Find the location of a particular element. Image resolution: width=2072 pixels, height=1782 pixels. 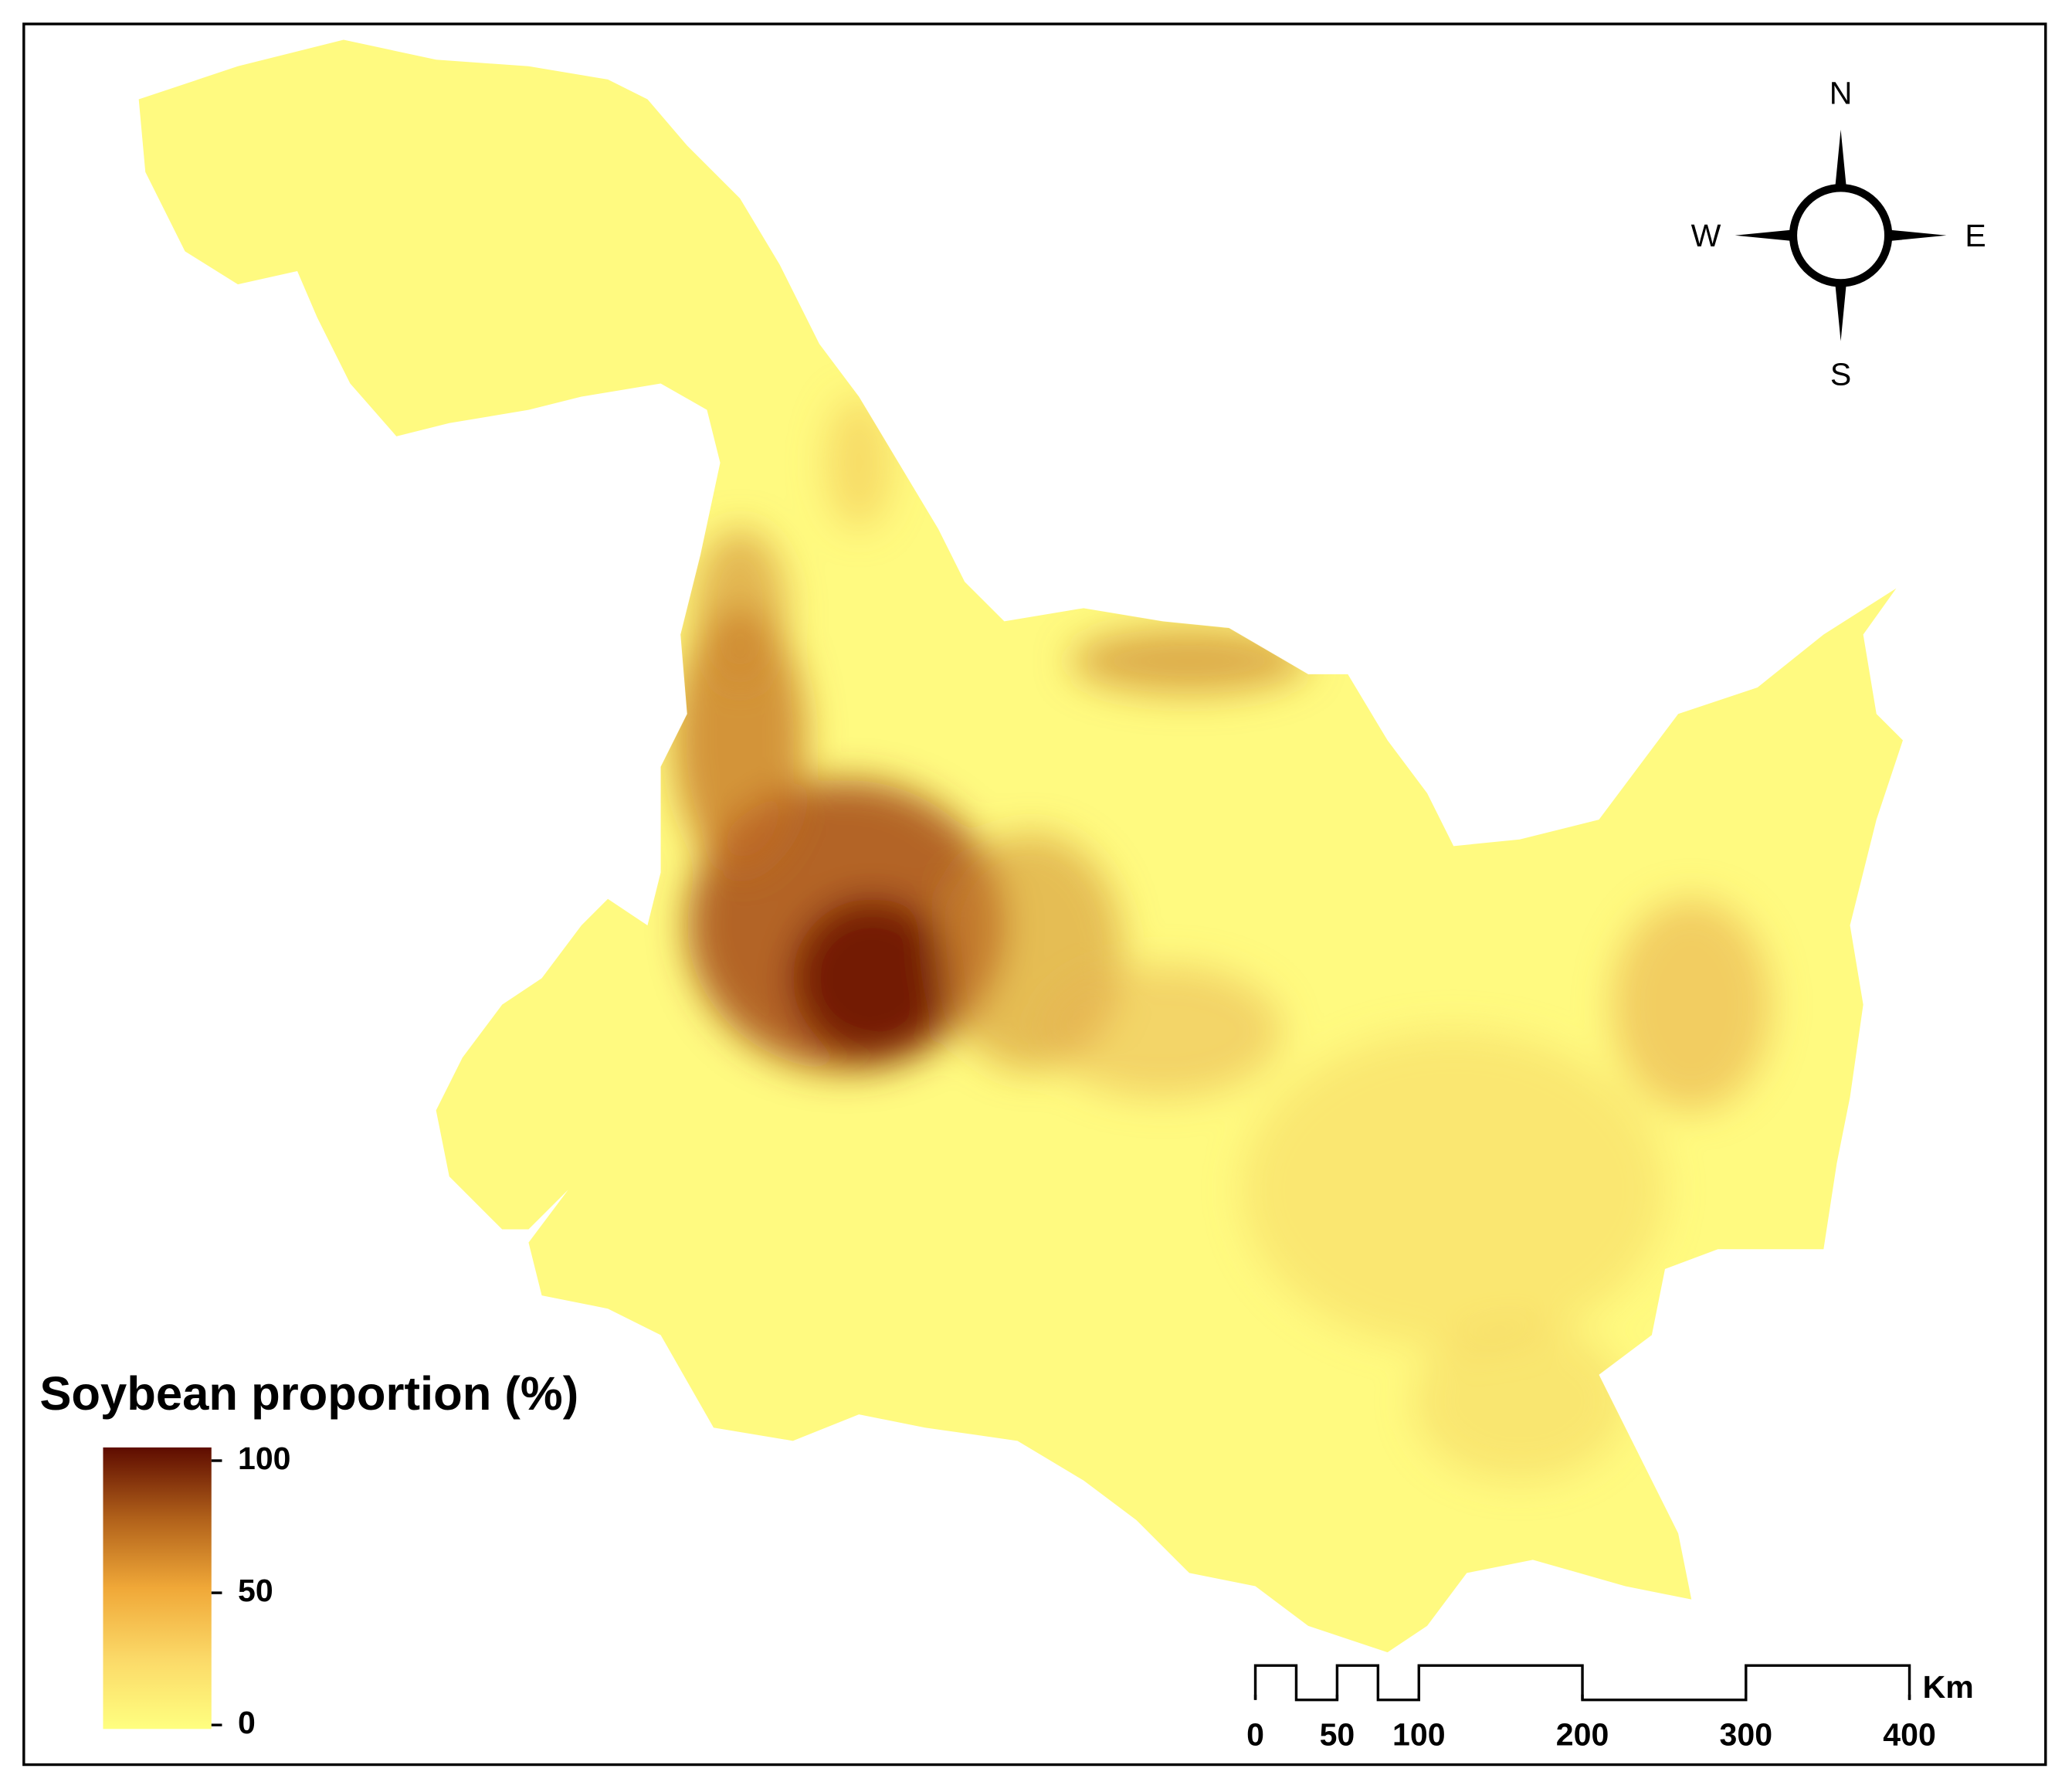

scale-tick-label: 300 is located at coordinates (1746, 1734).